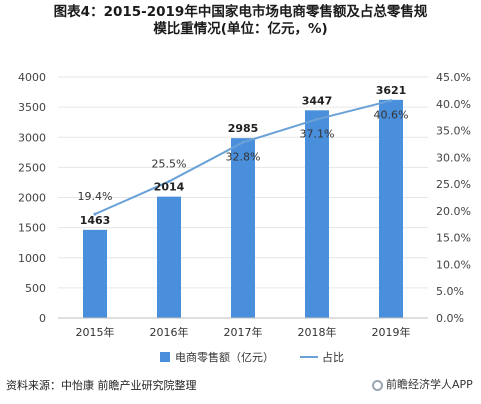 The height and width of the screenshot is (404, 481). I want to click on right-tick-label: 45.0%, so click(453, 77).